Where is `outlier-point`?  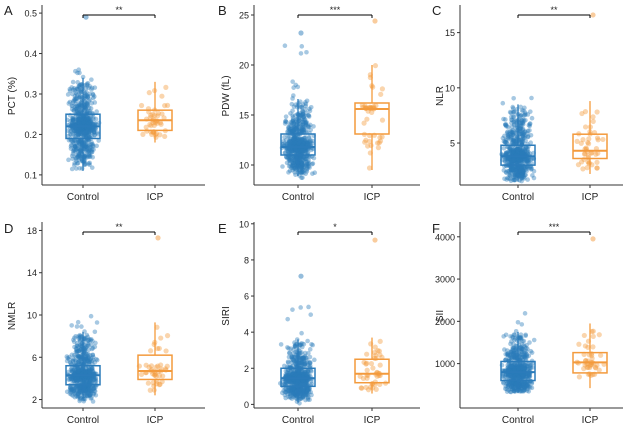
outlier-point is located at coordinates (593, 15).